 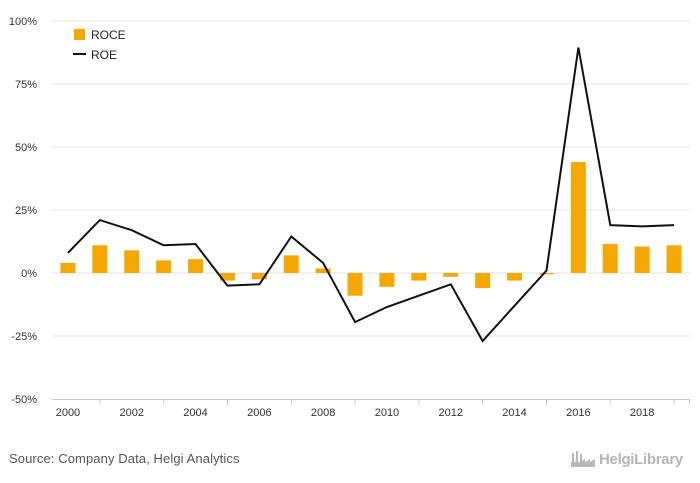 What do you see at coordinates (79, 34) in the screenshot?
I see `legend-swatch-roce` at bounding box center [79, 34].